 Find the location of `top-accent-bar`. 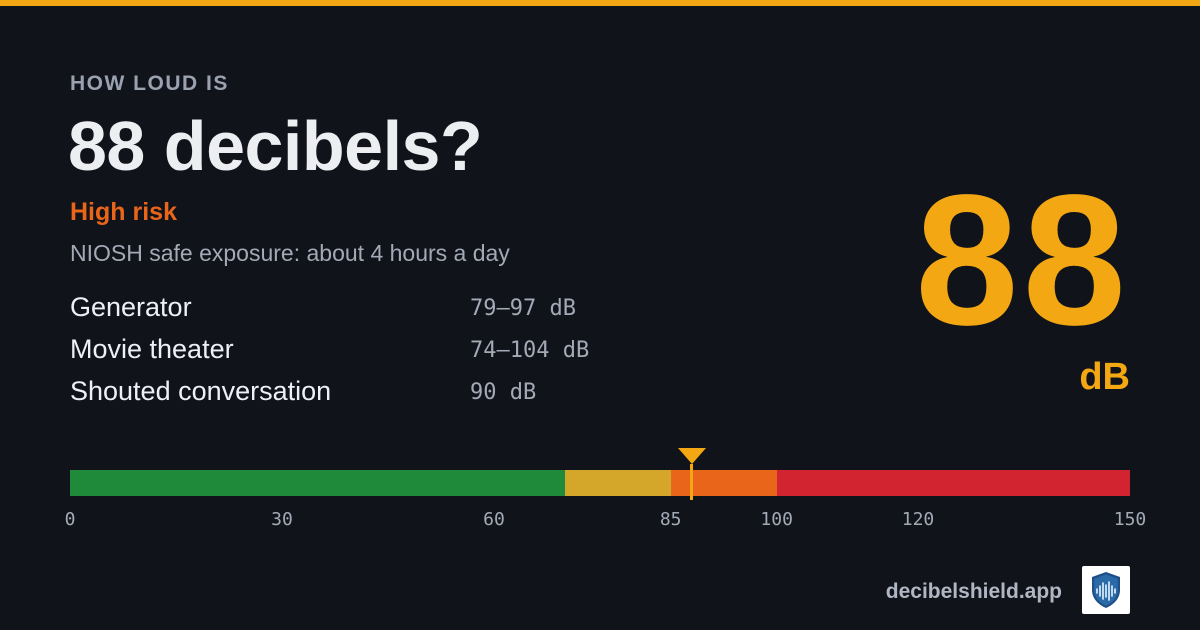

top-accent-bar is located at coordinates (600, 3).